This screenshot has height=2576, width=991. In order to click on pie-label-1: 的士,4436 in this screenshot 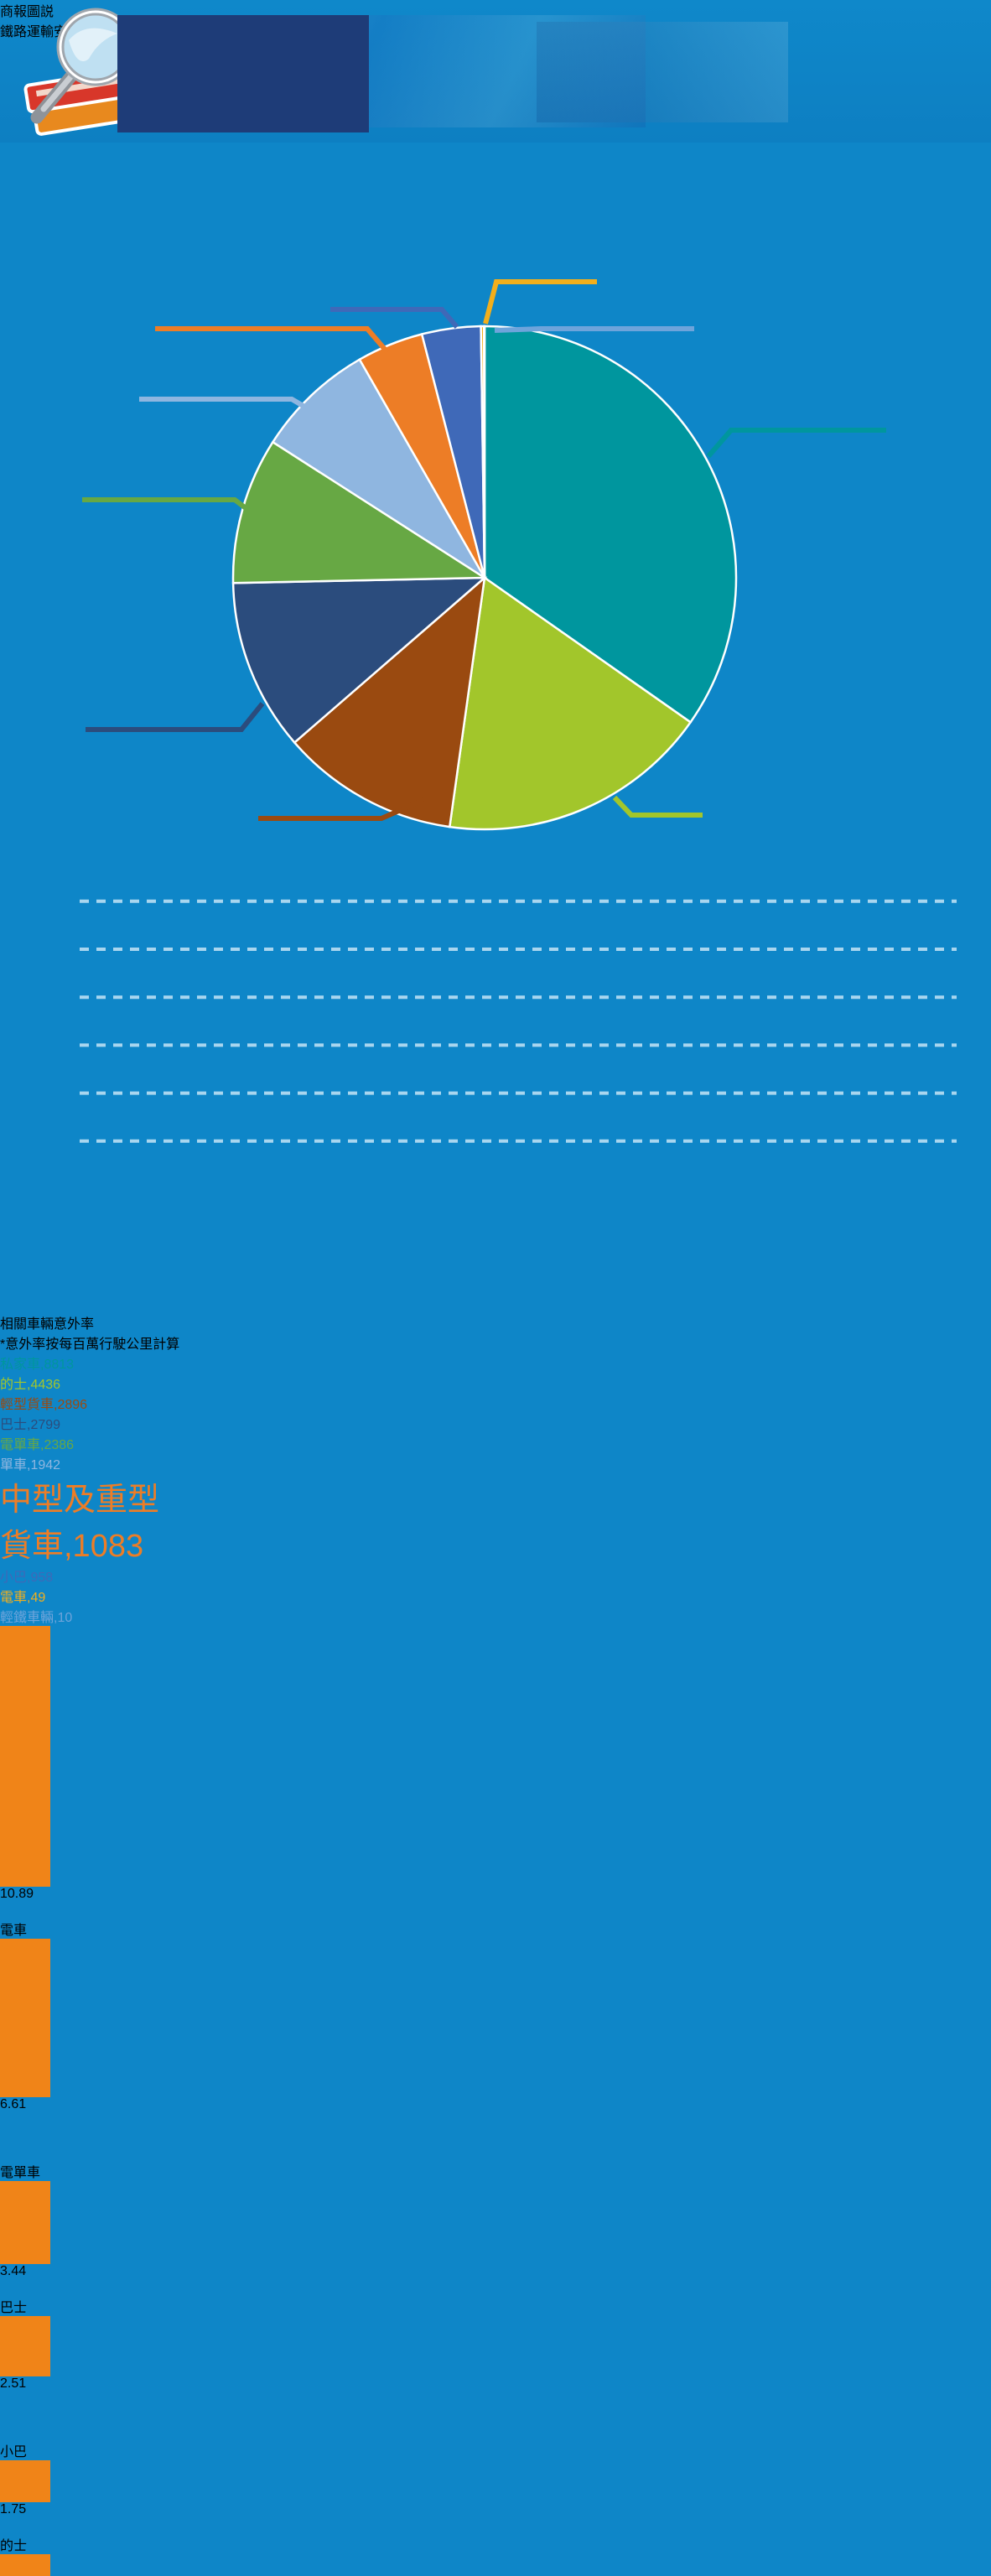, I will do `click(31, 1385)`.